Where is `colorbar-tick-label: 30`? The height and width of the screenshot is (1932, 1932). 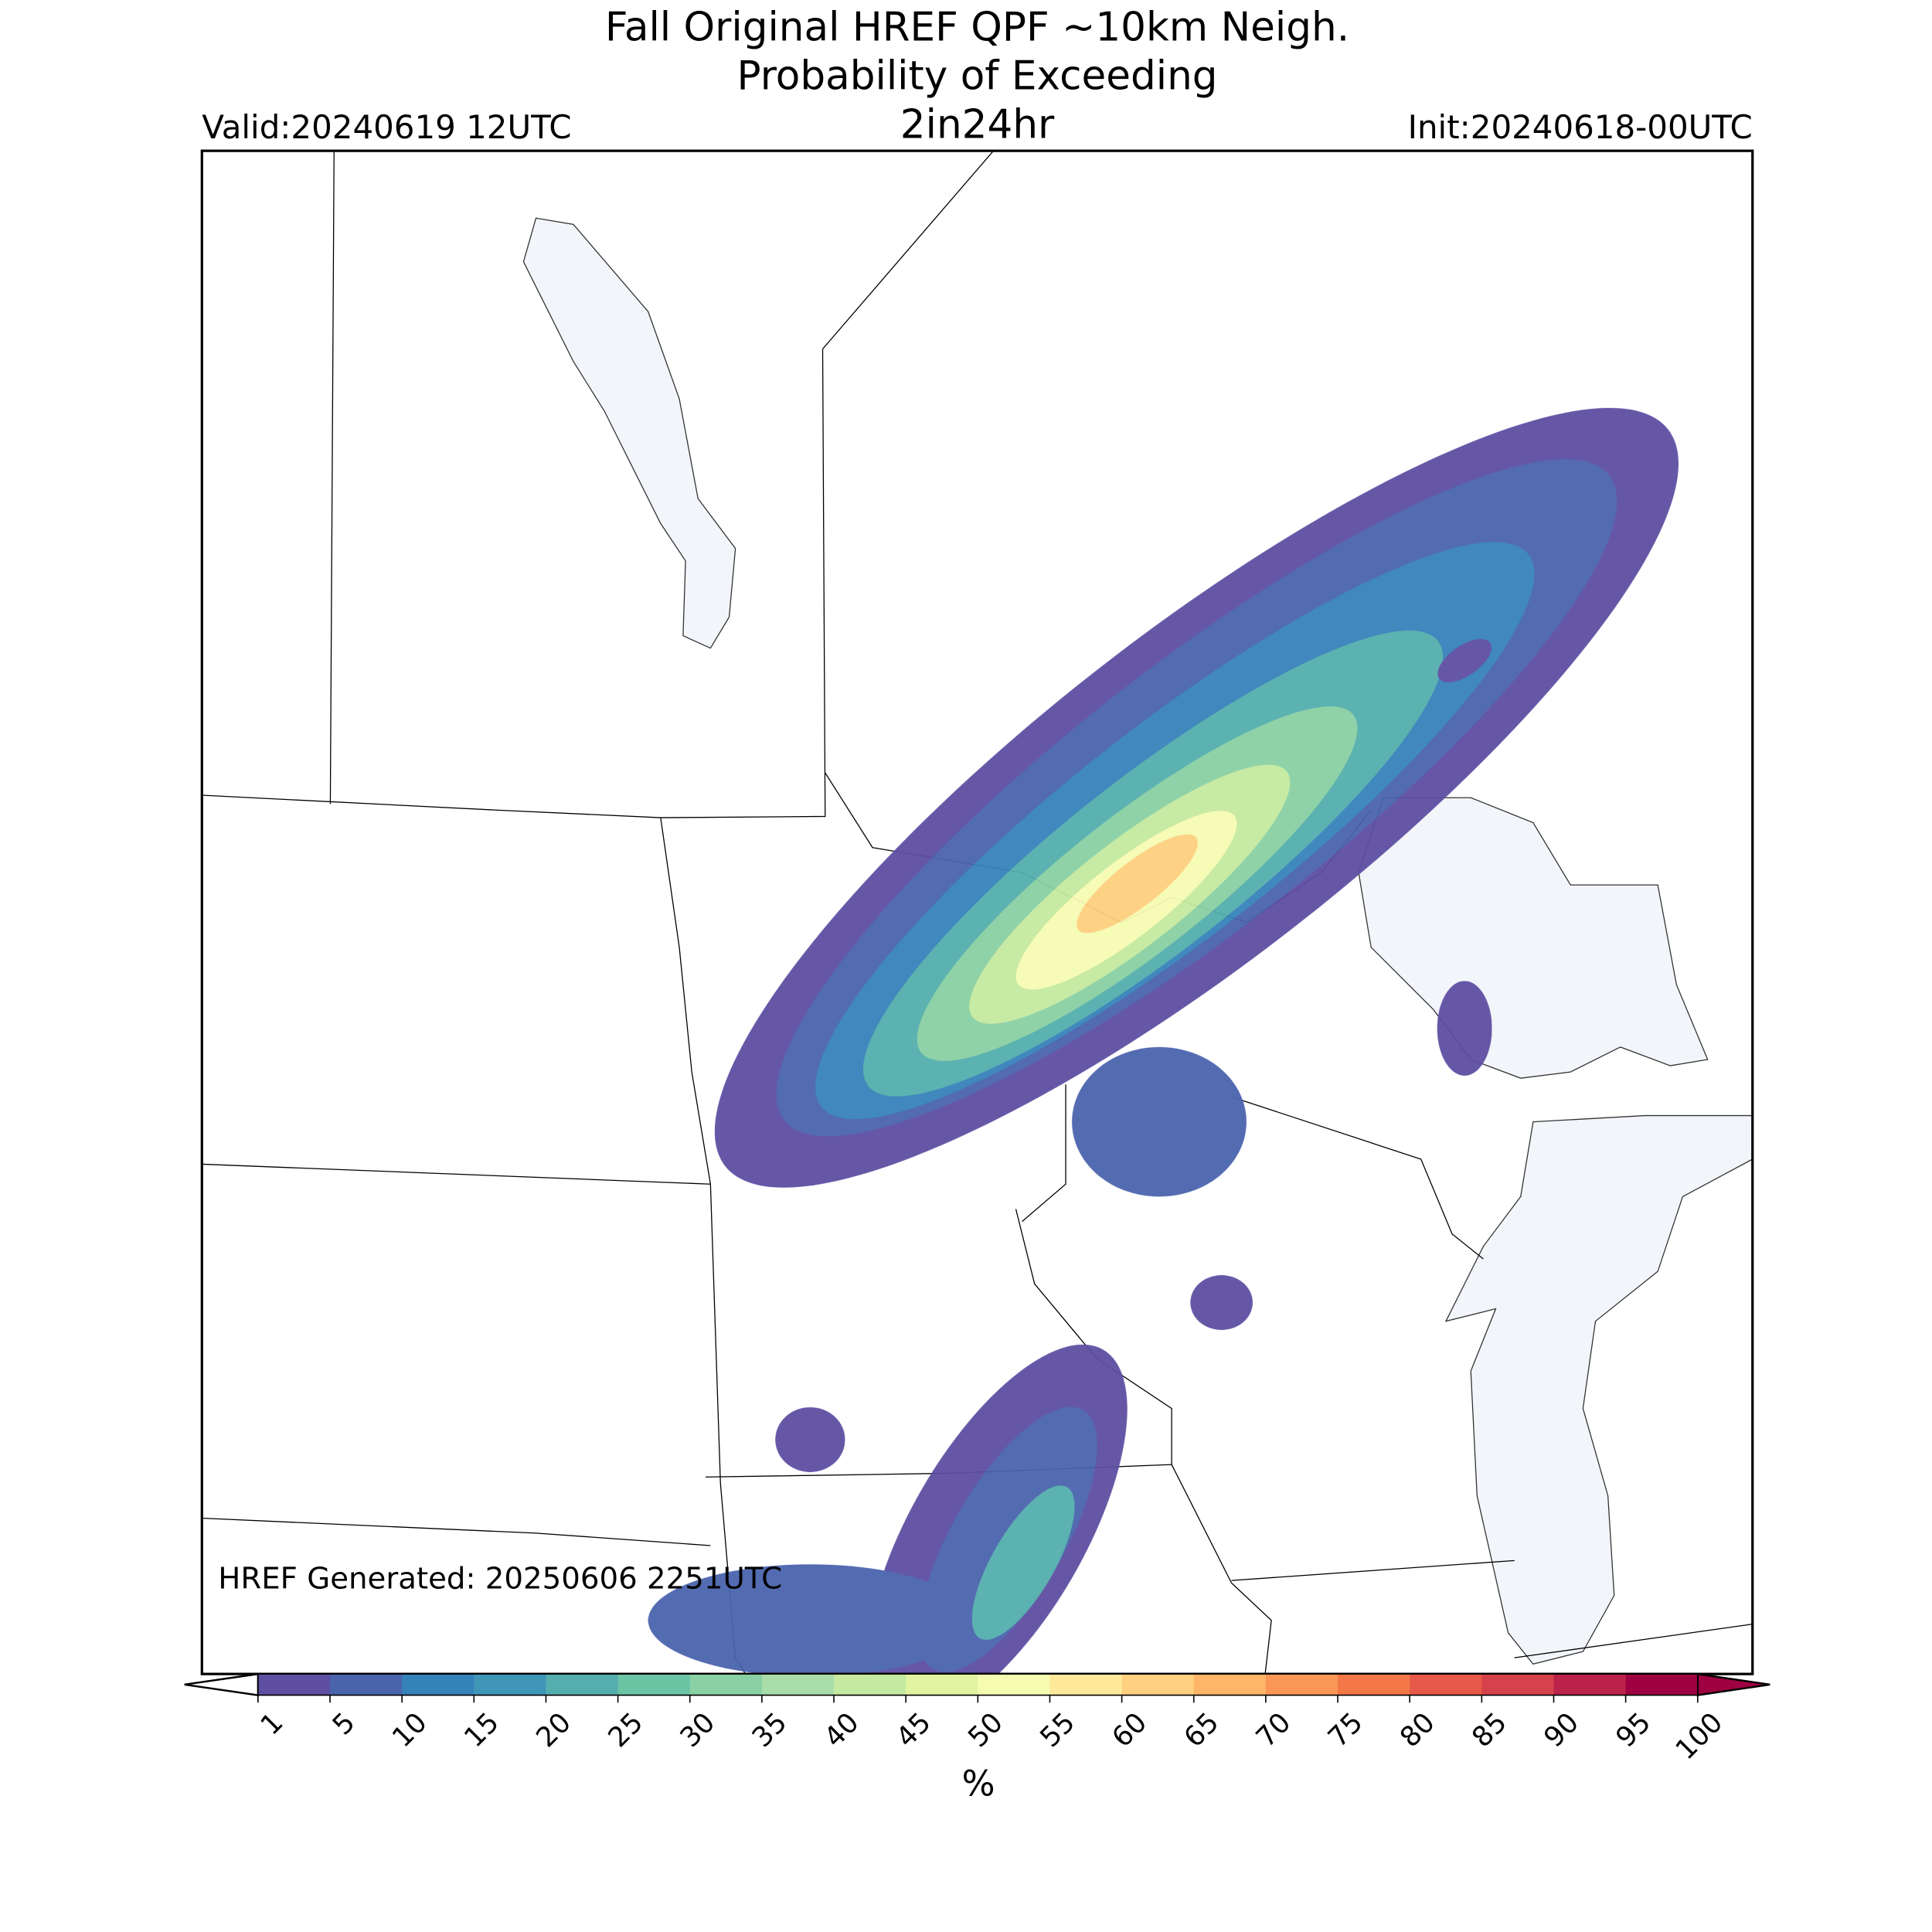
colorbar-tick-label: 30 is located at coordinates (698, 1729).